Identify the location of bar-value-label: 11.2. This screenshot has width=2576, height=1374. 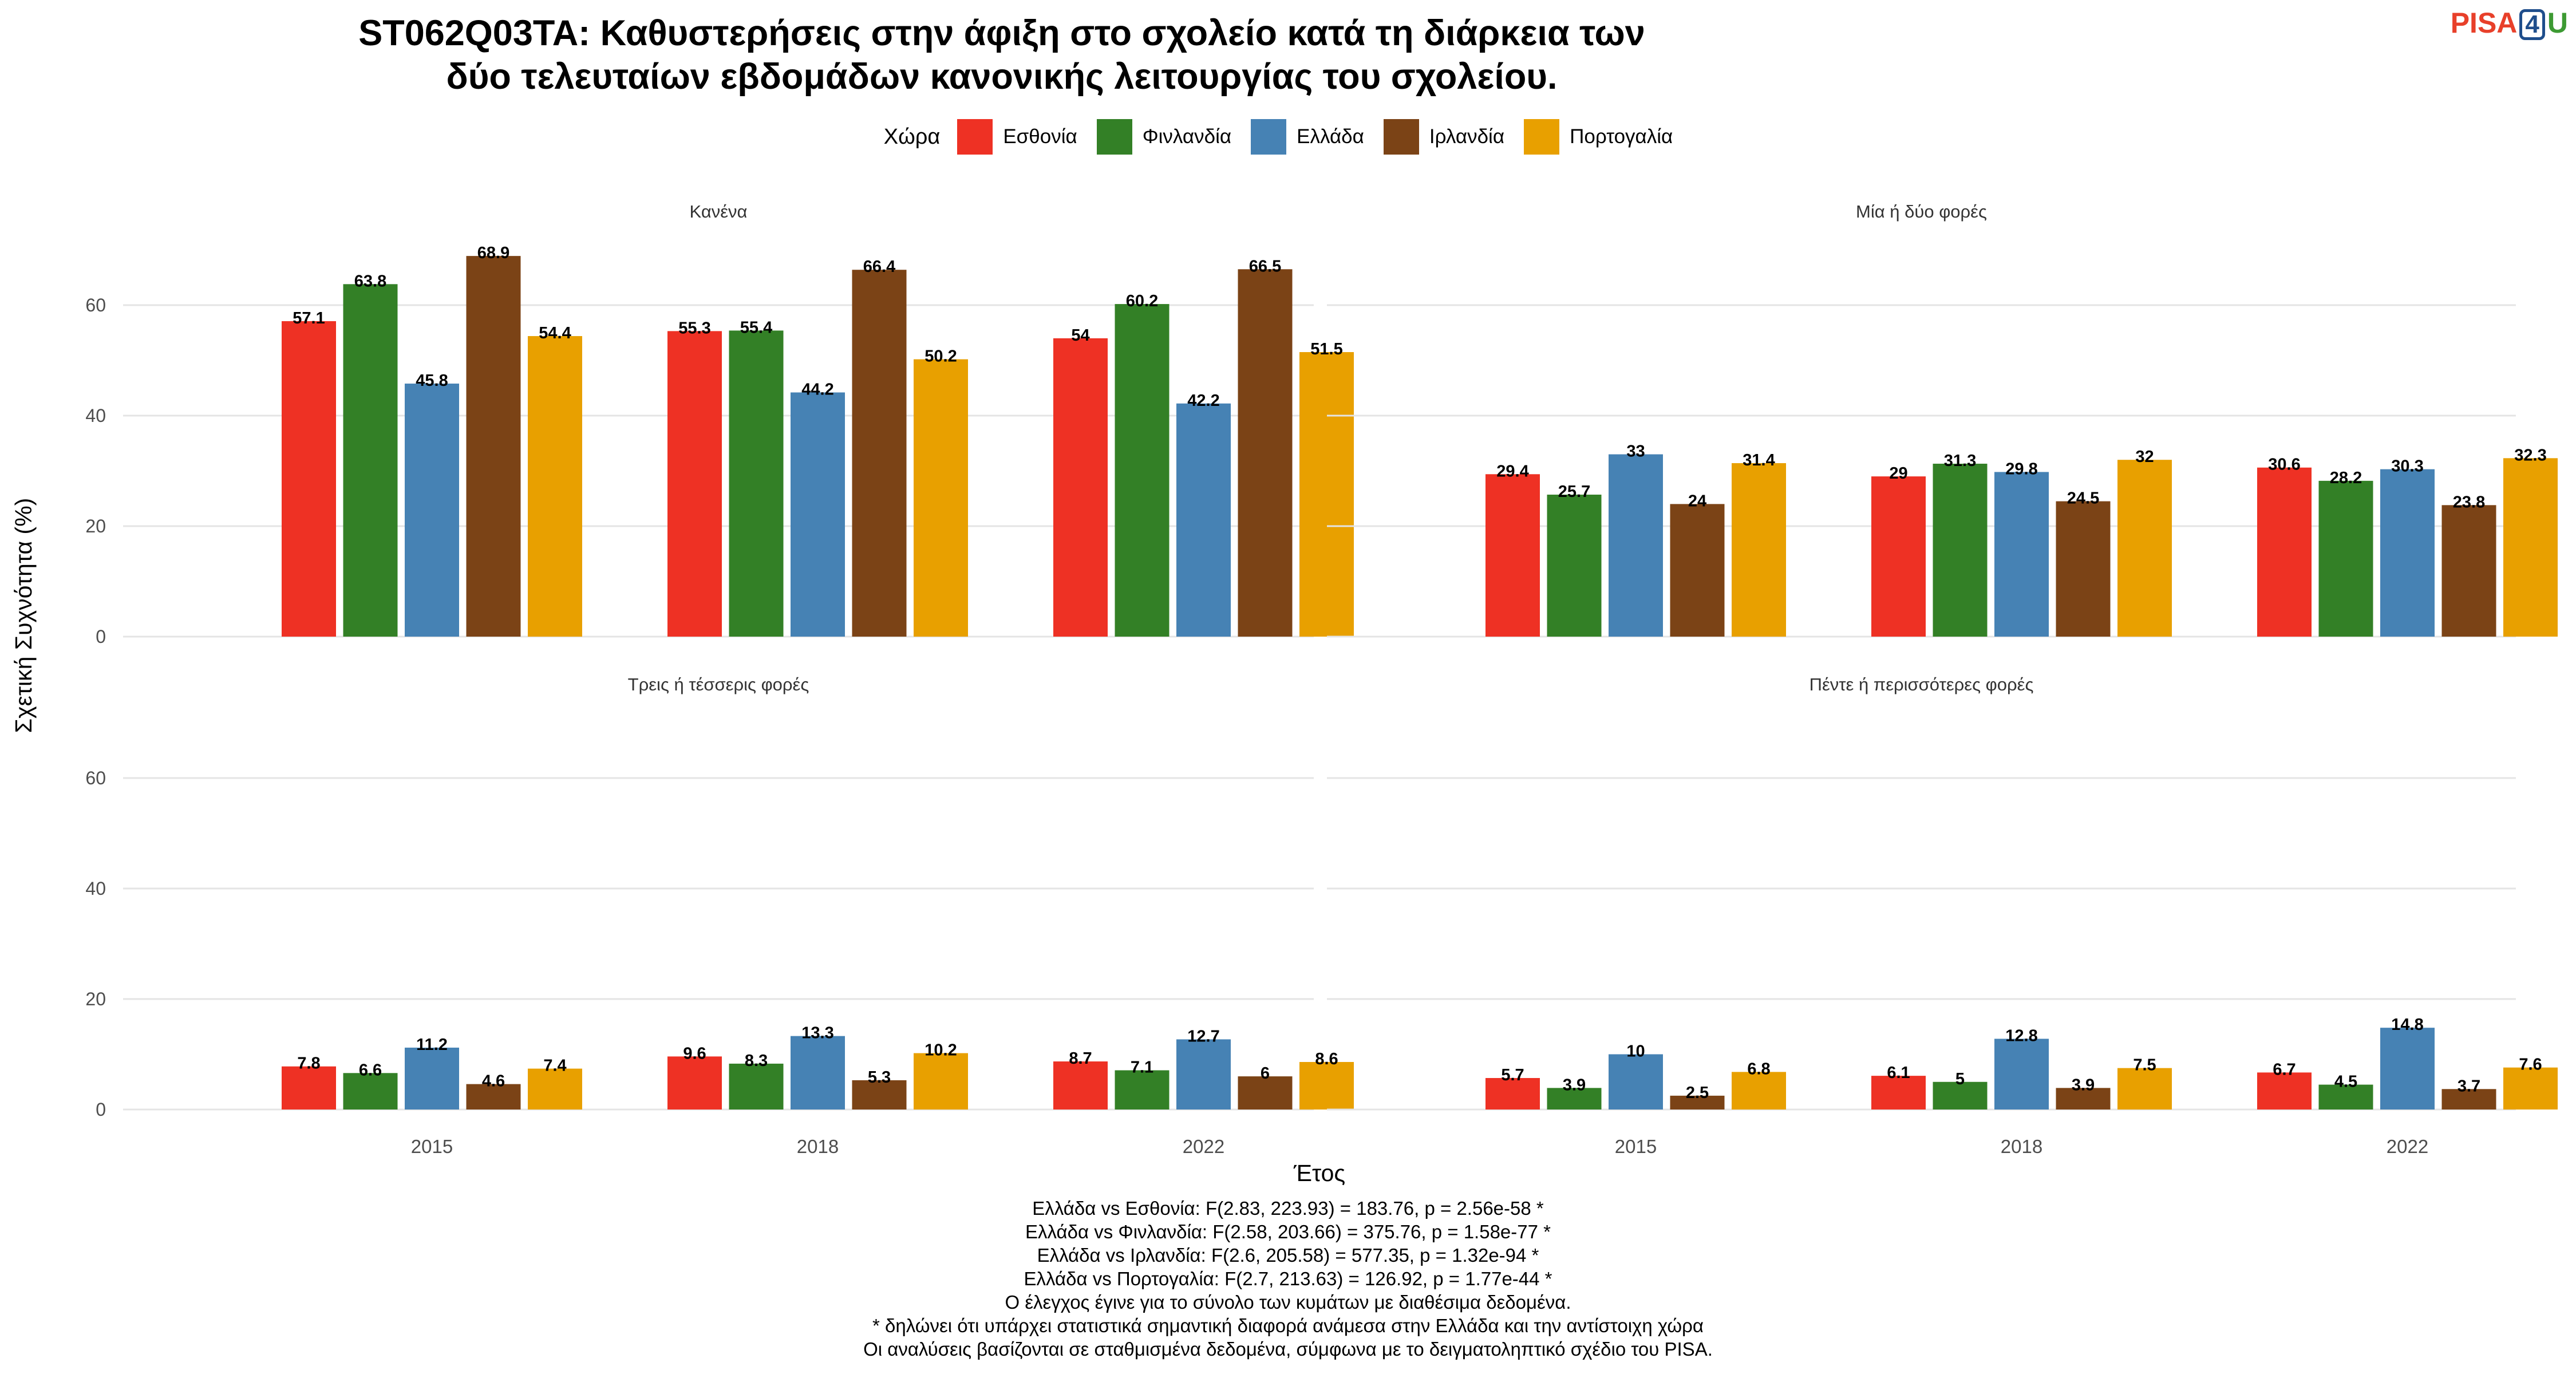
(432, 1045).